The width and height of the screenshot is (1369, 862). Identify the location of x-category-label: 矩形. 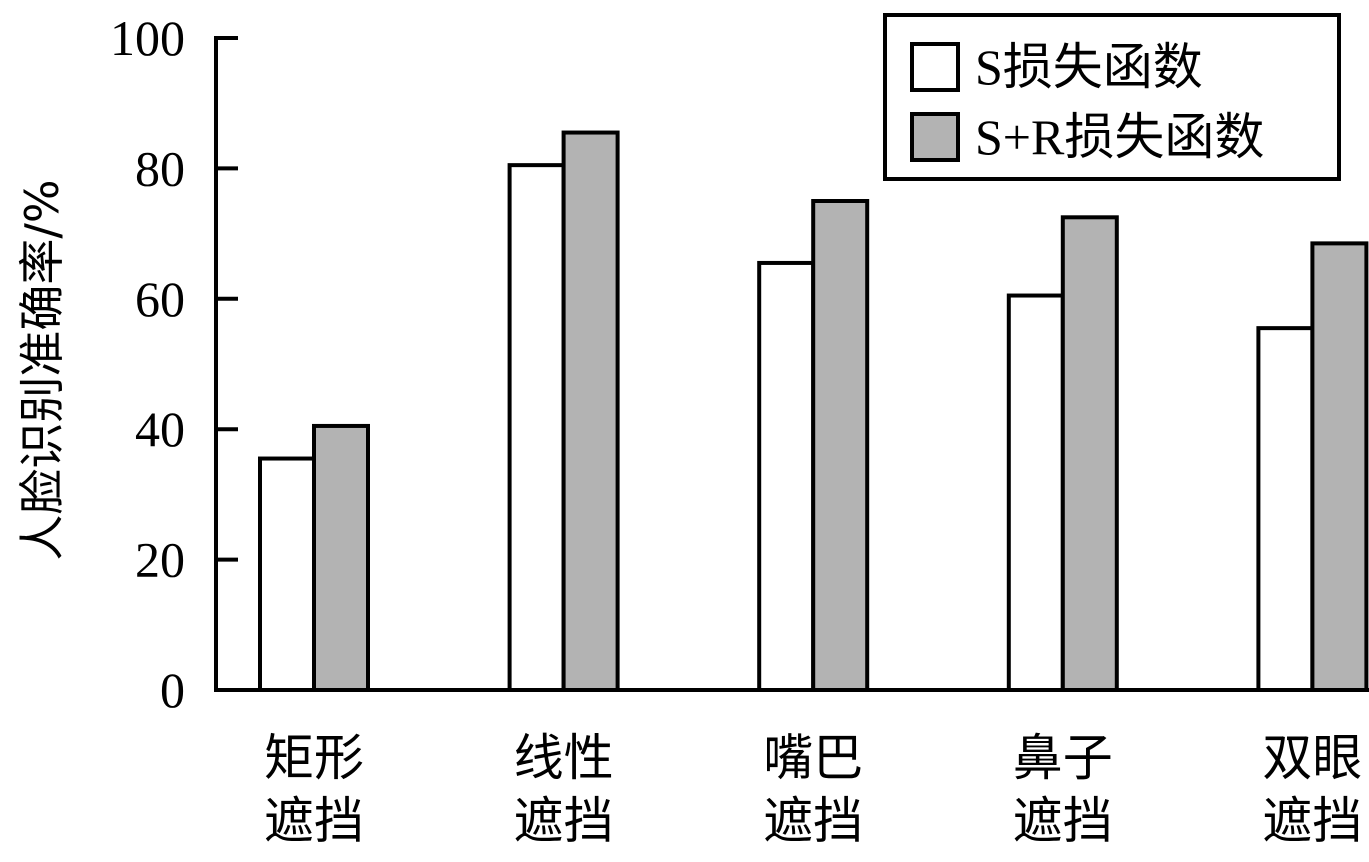
(314, 758).